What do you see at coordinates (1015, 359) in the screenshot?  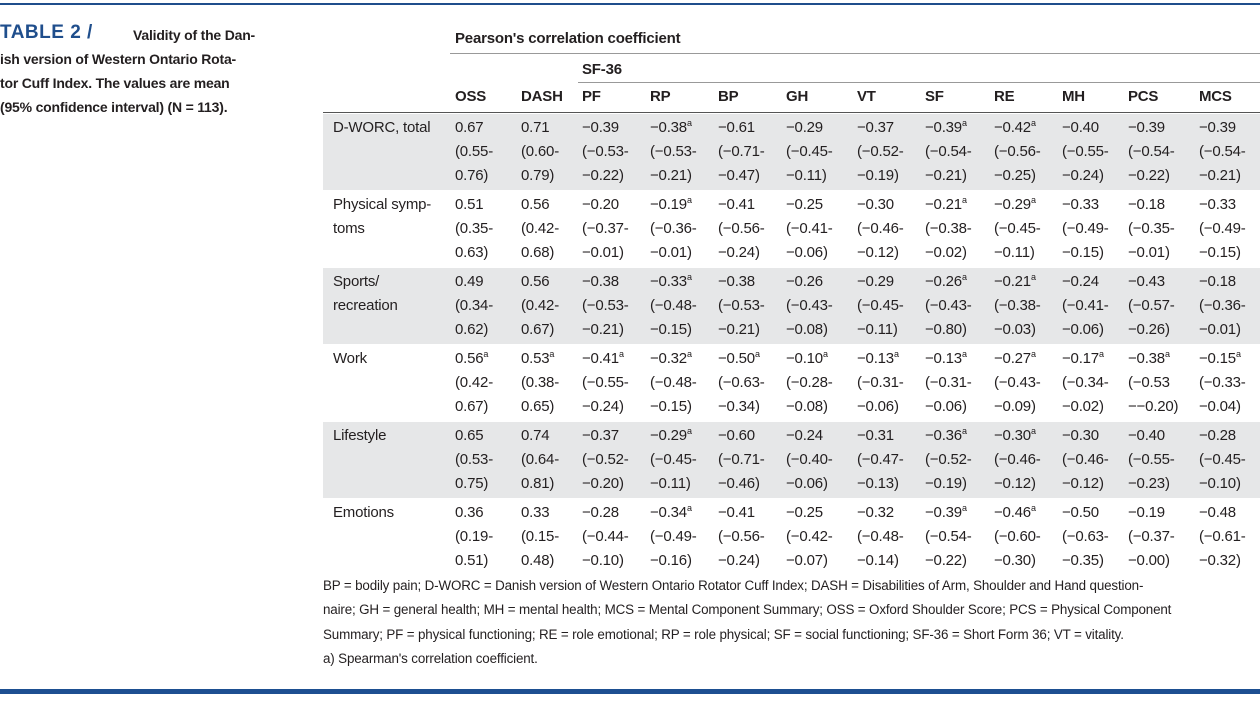 I see `cell-value: −0.27a` at bounding box center [1015, 359].